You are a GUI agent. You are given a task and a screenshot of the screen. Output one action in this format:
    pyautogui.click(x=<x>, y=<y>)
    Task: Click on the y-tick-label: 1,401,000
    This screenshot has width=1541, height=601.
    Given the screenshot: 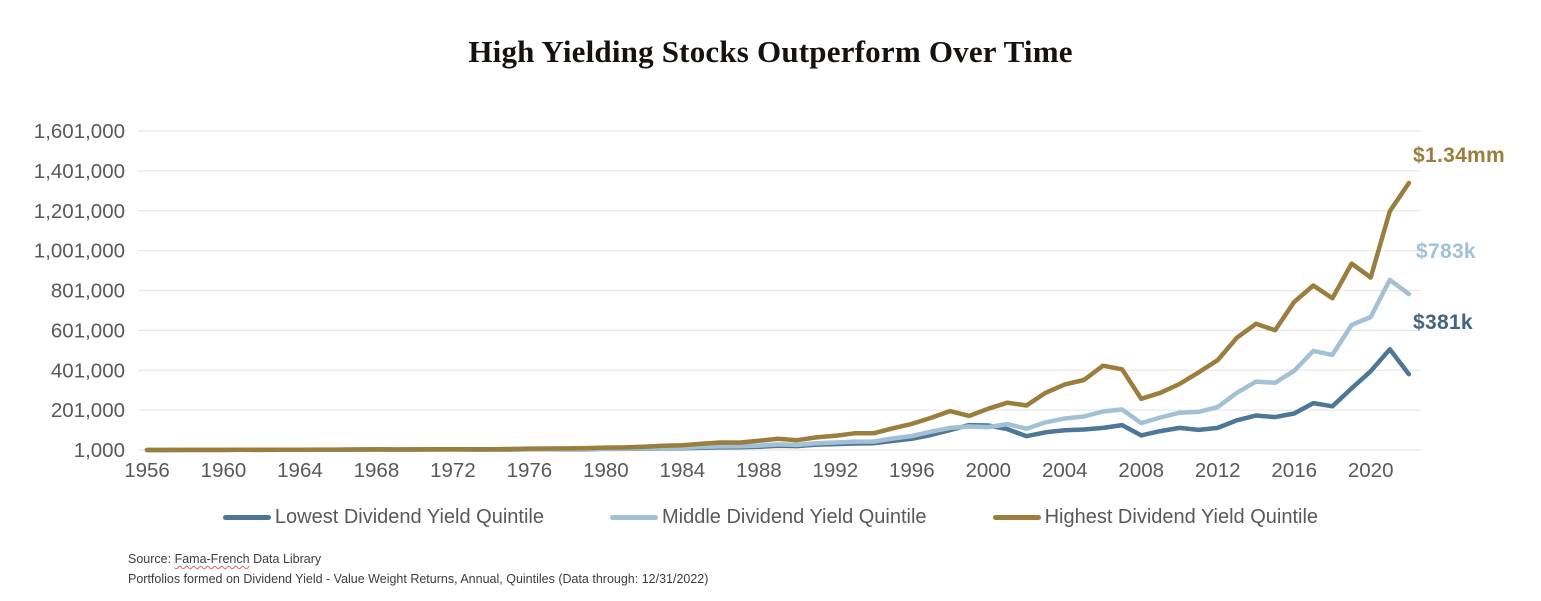 What is the action you would take?
    pyautogui.click(x=79, y=171)
    